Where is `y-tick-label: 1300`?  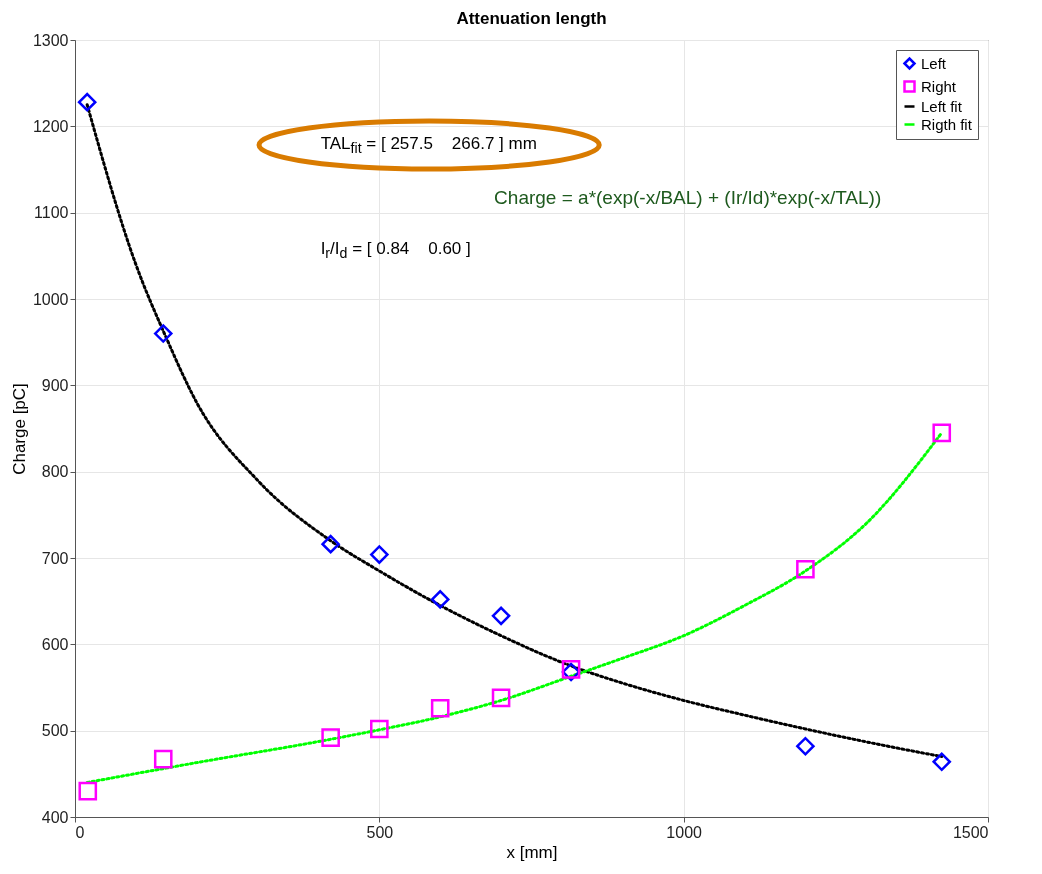
y-tick-label: 1300 is located at coordinates (50, 40).